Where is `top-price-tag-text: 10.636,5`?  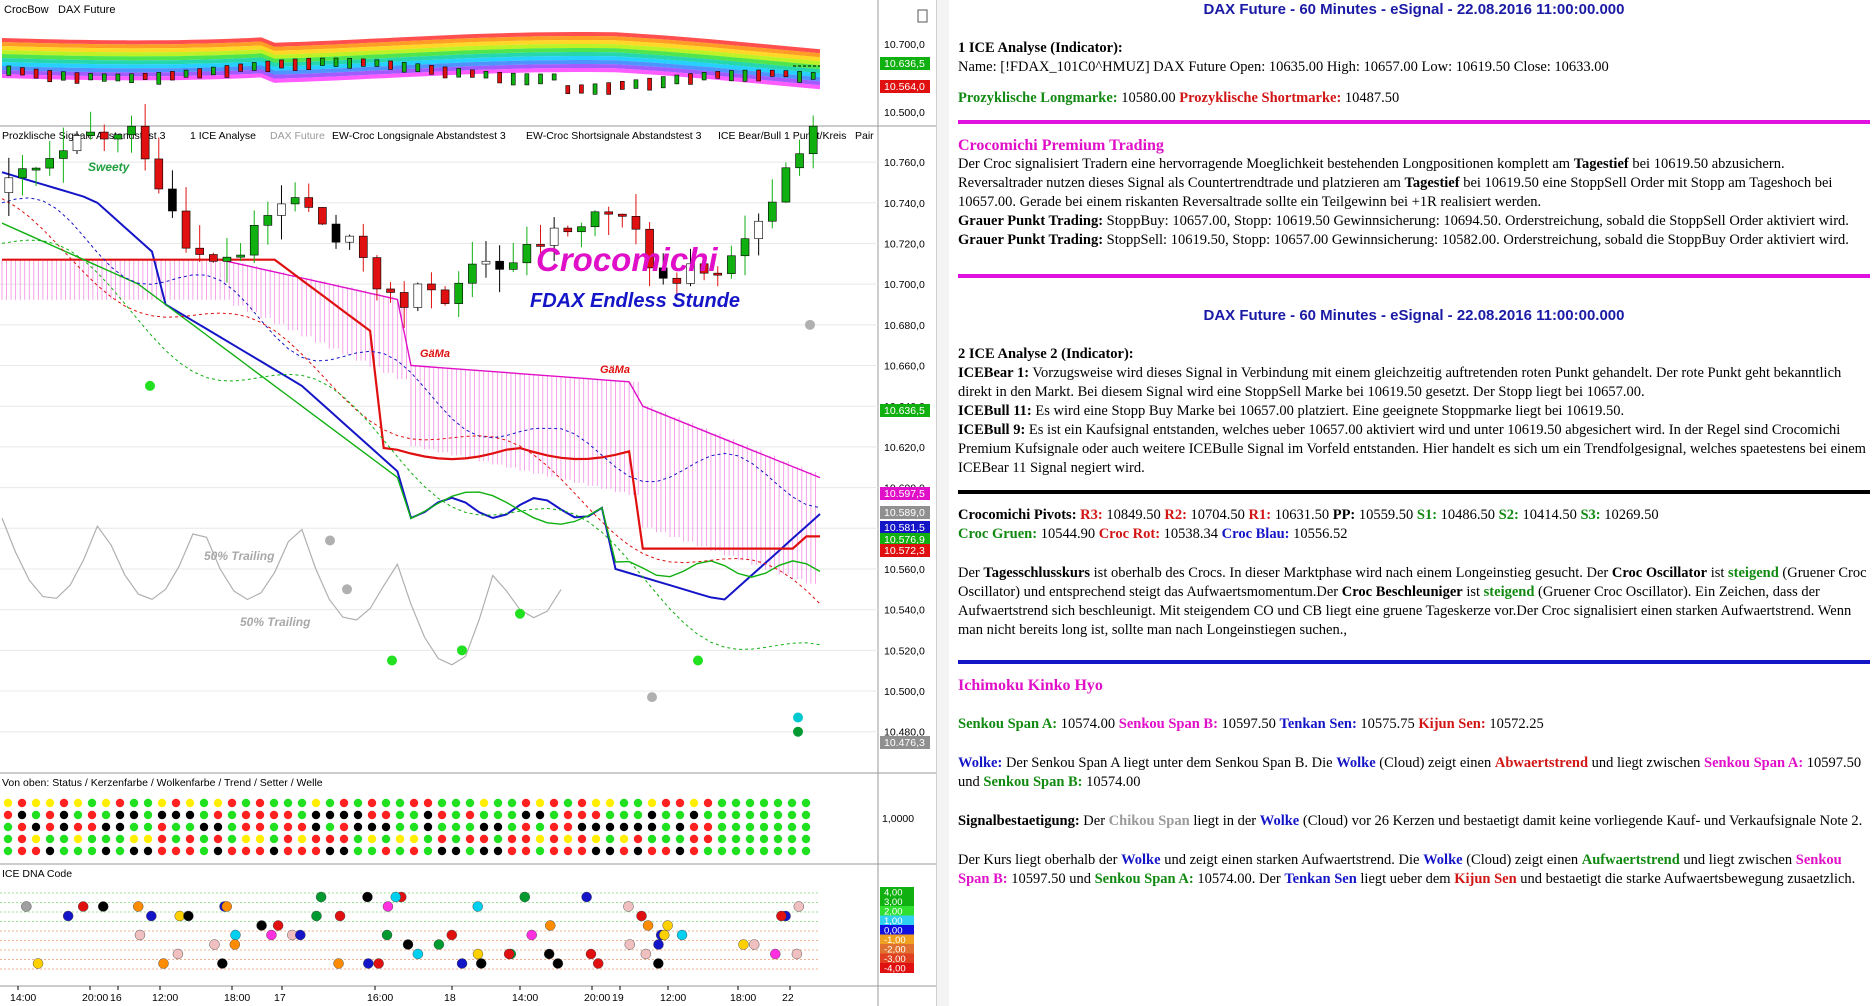
top-price-tag-text: 10.636,5 is located at coordinates (904, 64).